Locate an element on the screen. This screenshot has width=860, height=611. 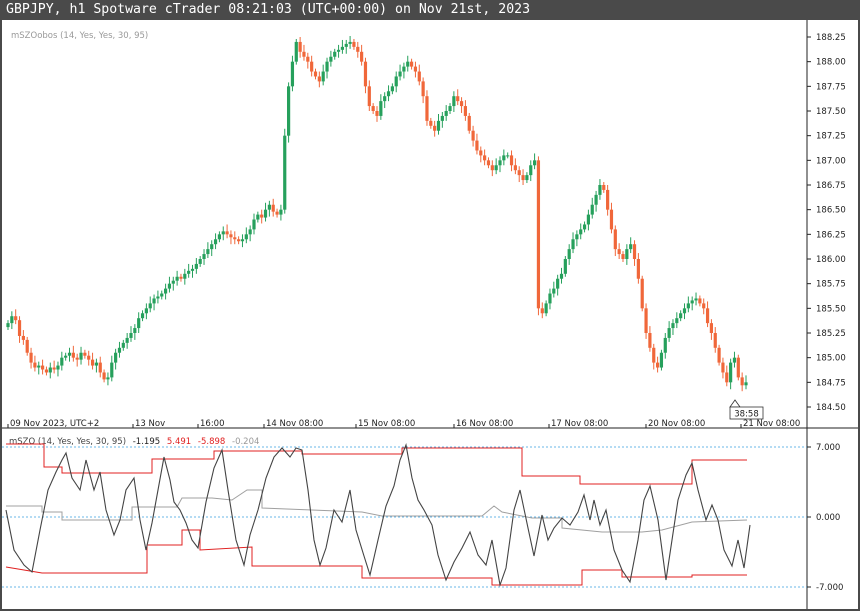
time-tick-label: 09 Nov 2023, UTC+2 is located at coordinates (54, 424).